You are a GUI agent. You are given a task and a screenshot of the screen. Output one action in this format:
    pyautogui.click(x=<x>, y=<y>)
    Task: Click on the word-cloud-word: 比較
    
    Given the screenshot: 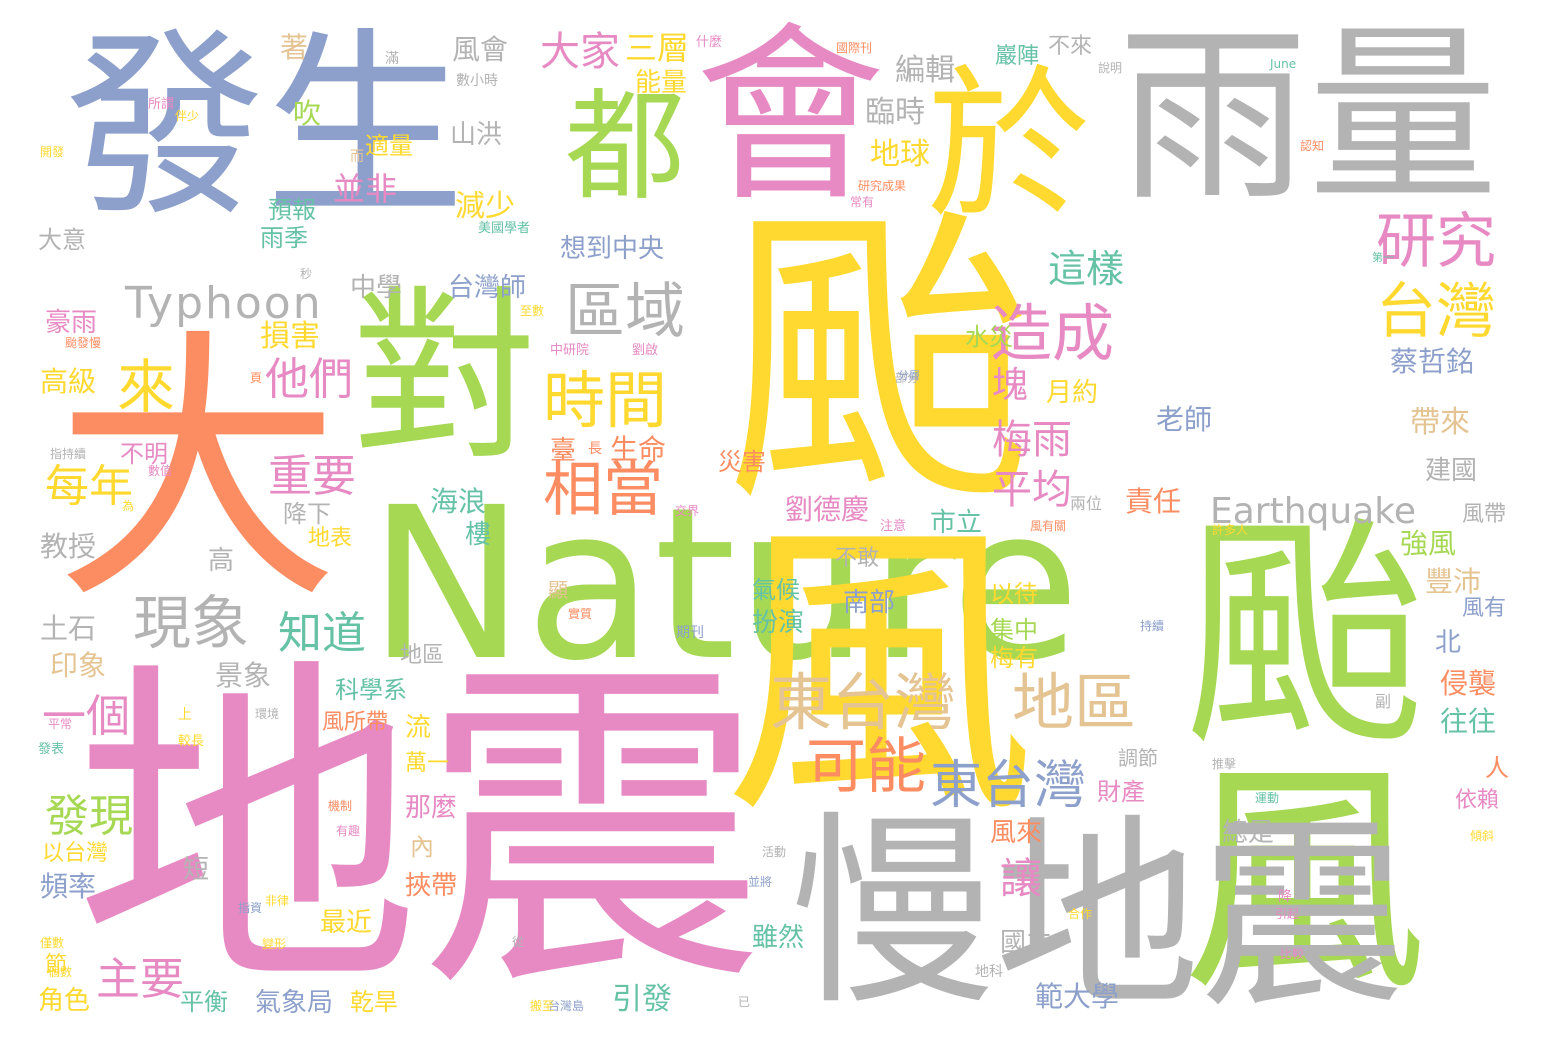 What is the action you would take?
    pyautogui.click(x=1292, y=954)
    